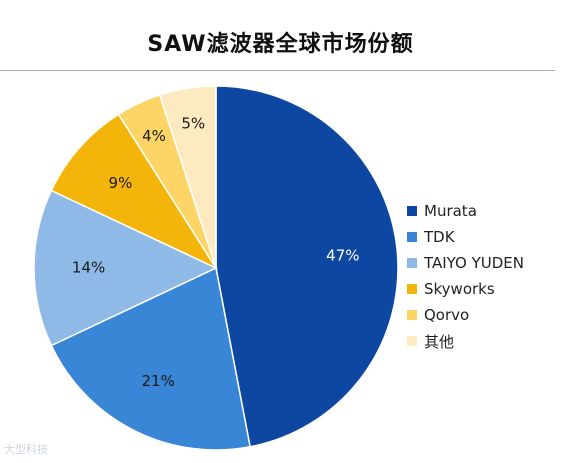 Image resolution: width=561 pixels, height=463 pixels. I want to click on pie-slice-tdk, so click(150, 358).